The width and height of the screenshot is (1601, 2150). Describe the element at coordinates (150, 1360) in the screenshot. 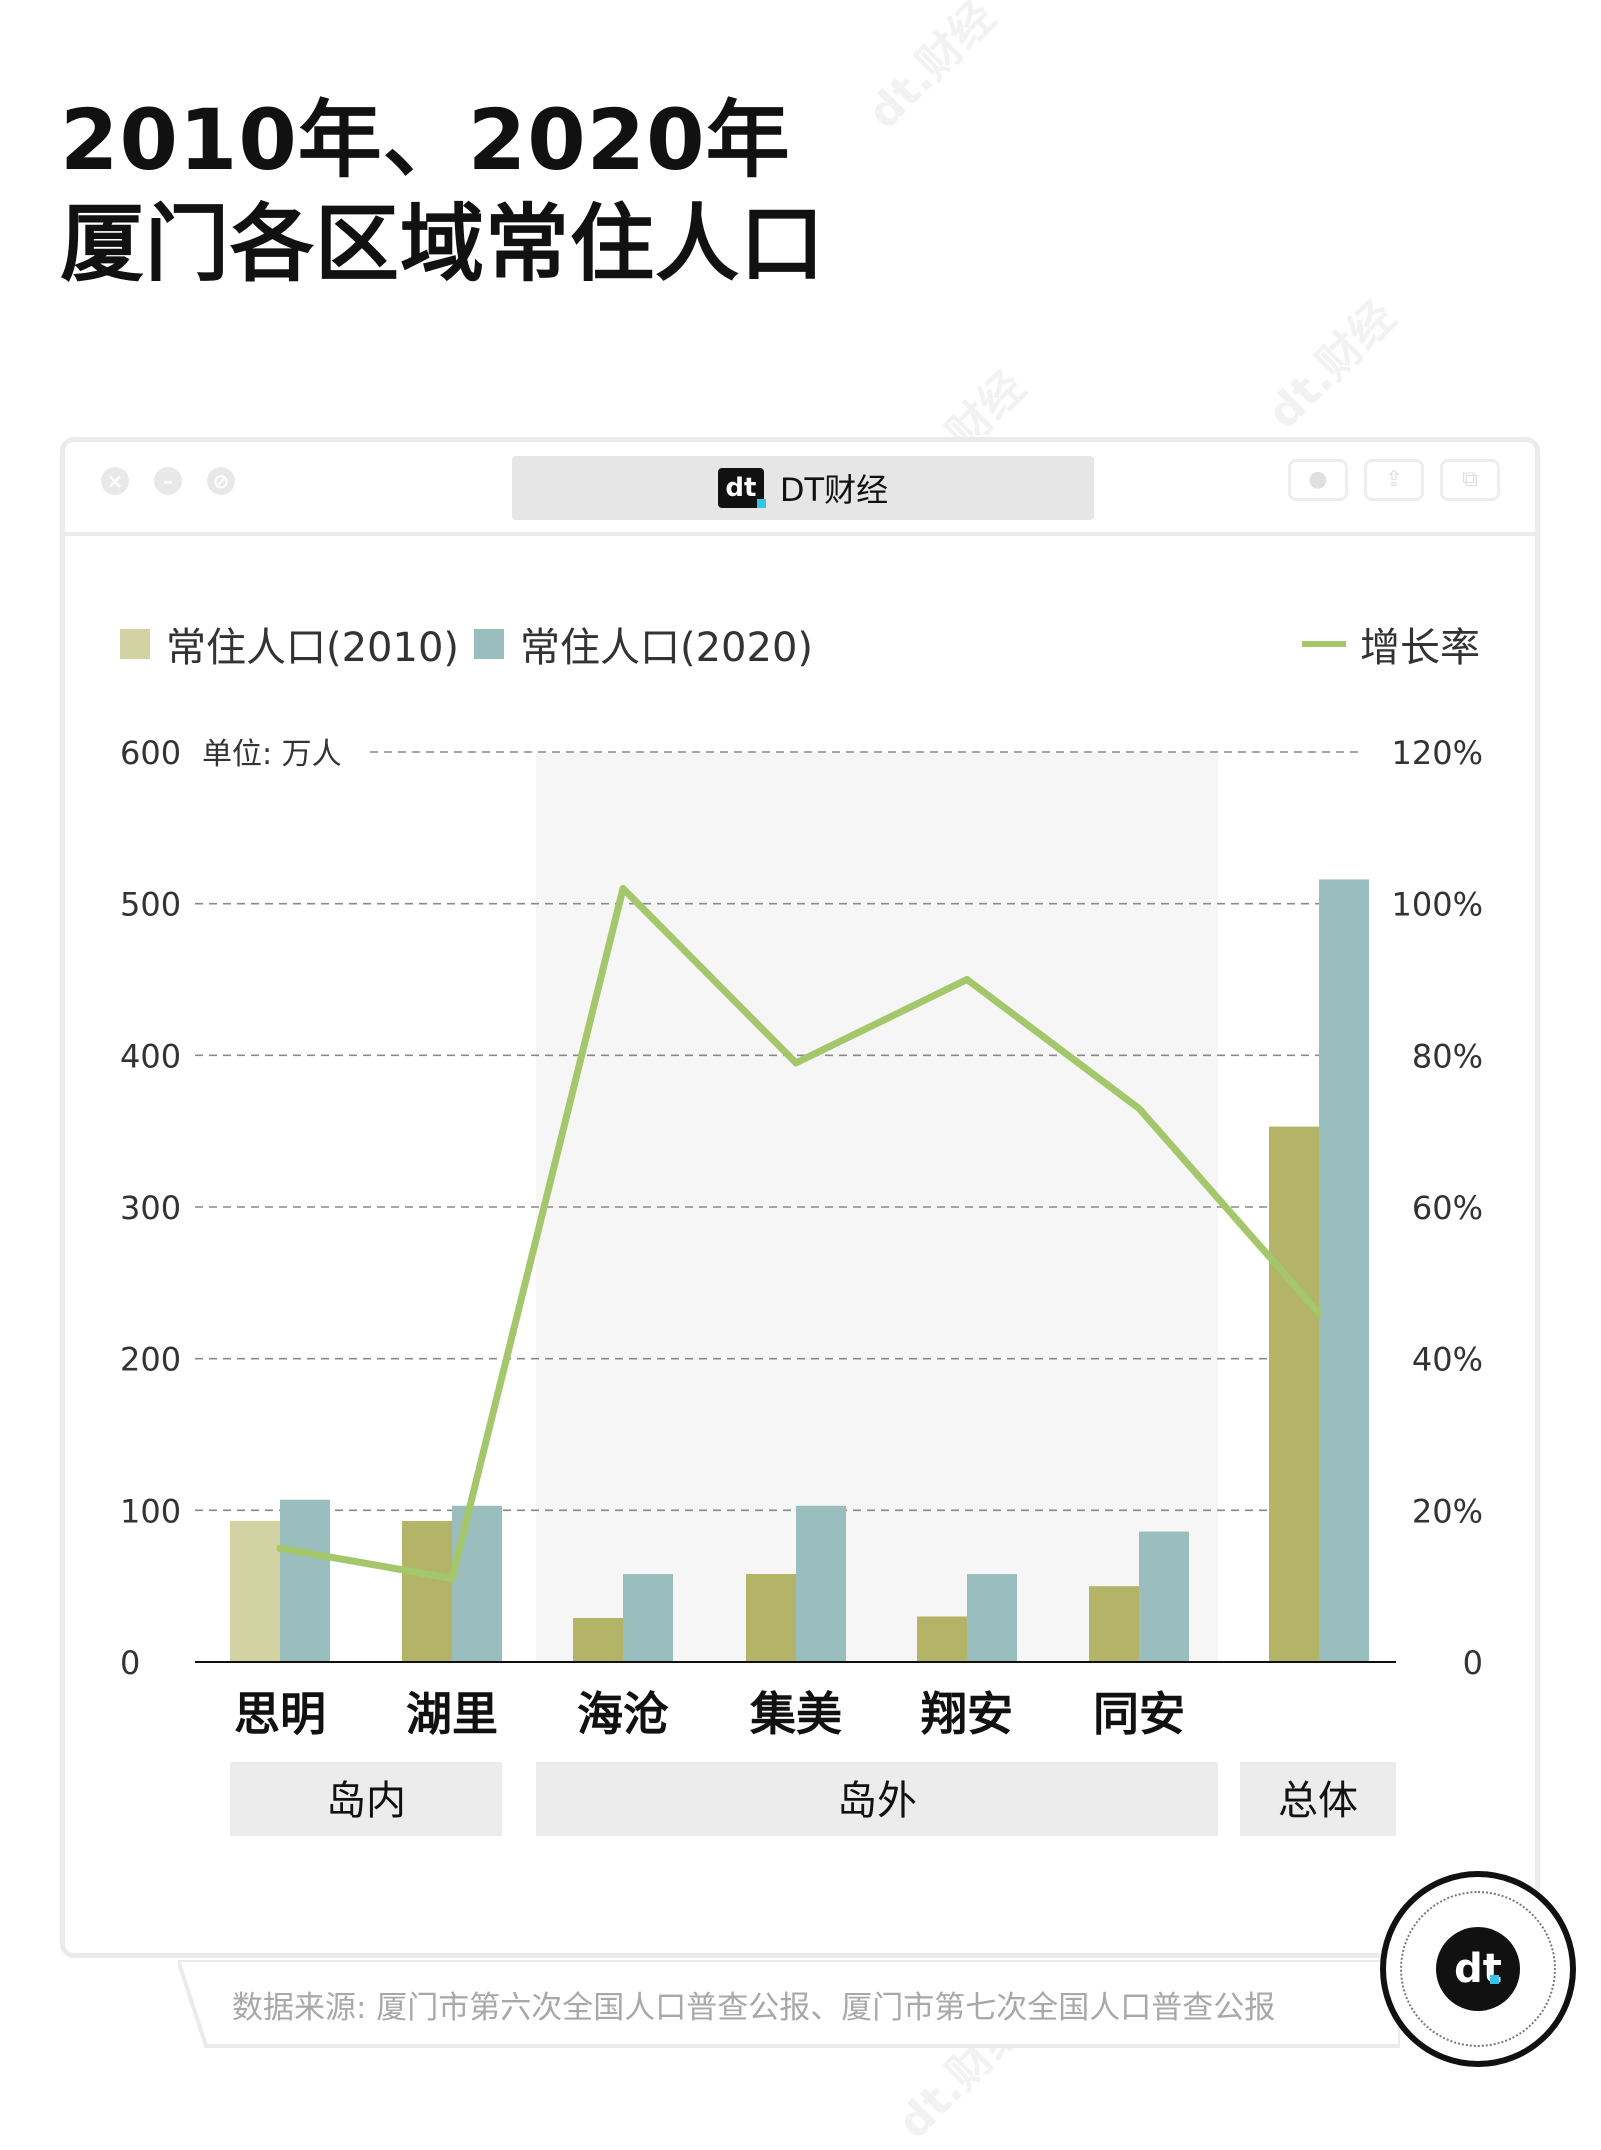

I see `y-tick-left: 200` at that location.